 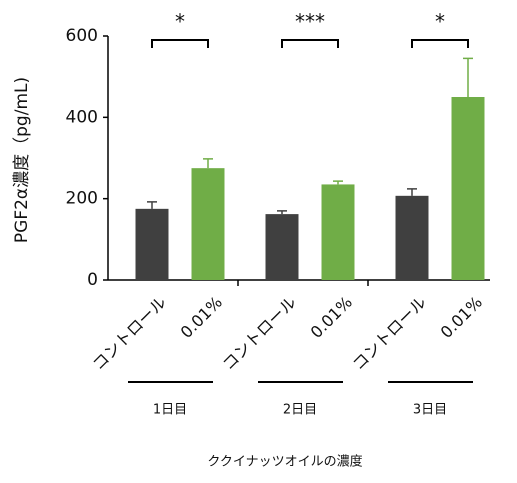 I want to click on group-label: 2日目, so click(x=300, y=410).